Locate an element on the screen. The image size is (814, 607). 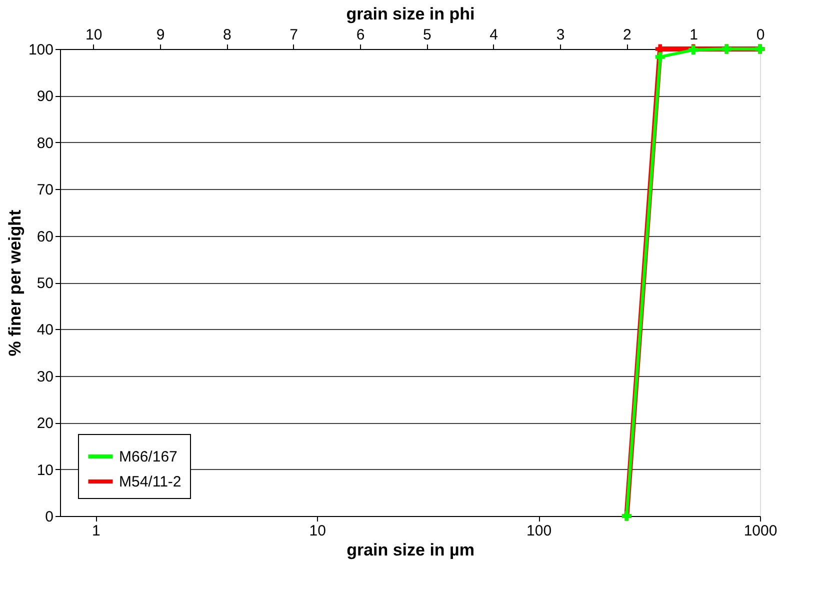
legend-label: M66/167 is located at coordinates (148, 457).